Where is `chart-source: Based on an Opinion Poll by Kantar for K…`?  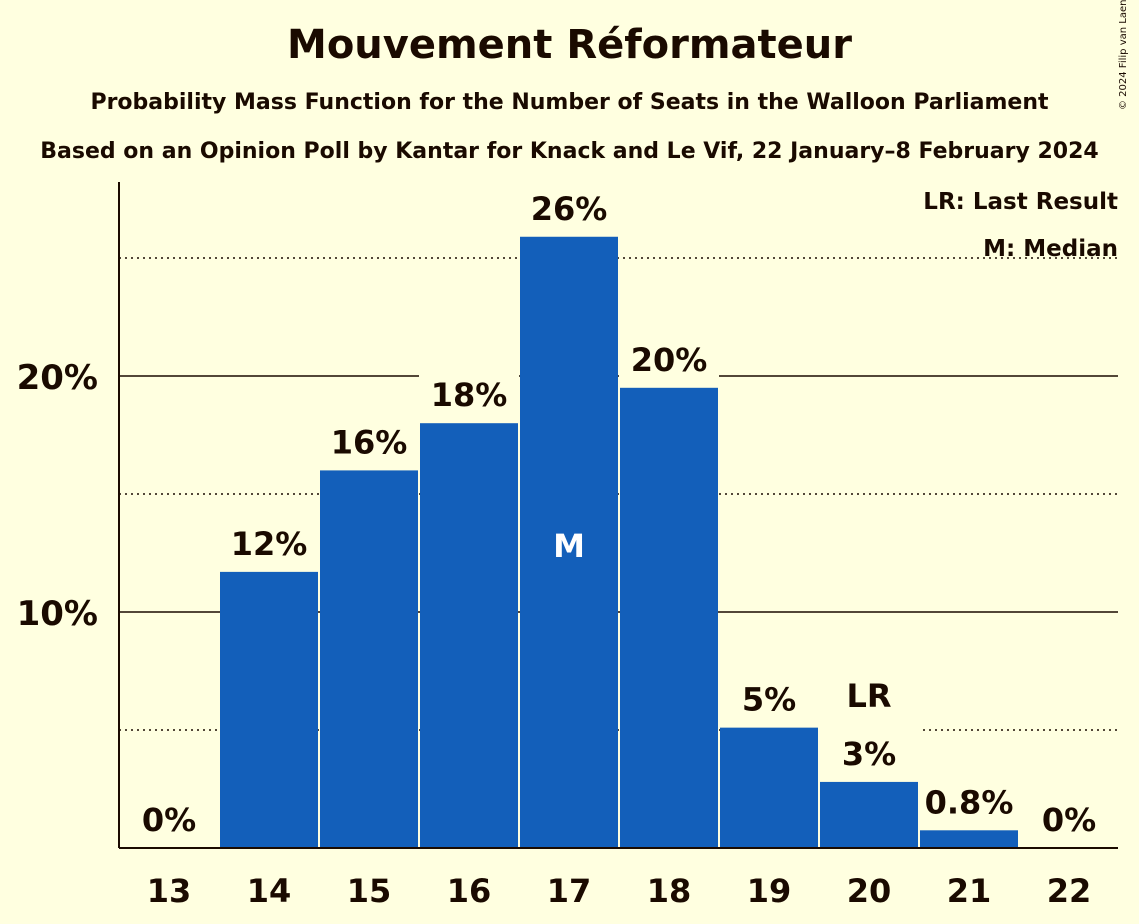 chart-source: Based on an Opinion Poll by Kantar for K… is located at coordinates (569, 151).